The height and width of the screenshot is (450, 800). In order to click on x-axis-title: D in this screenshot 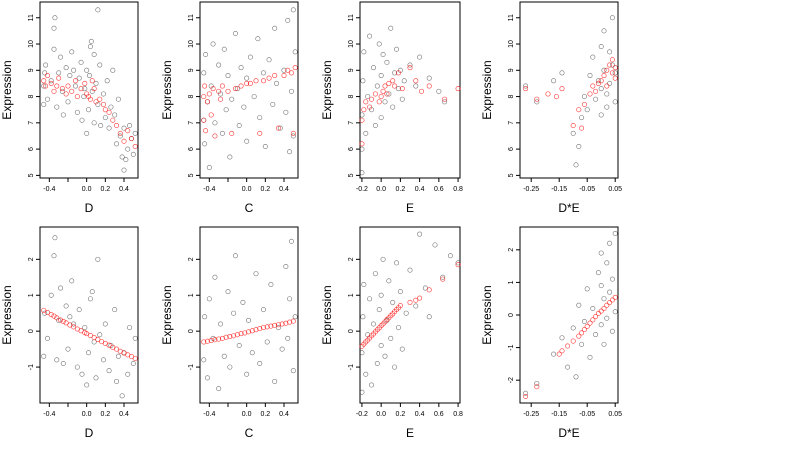, I will do `click(89, 208)`.